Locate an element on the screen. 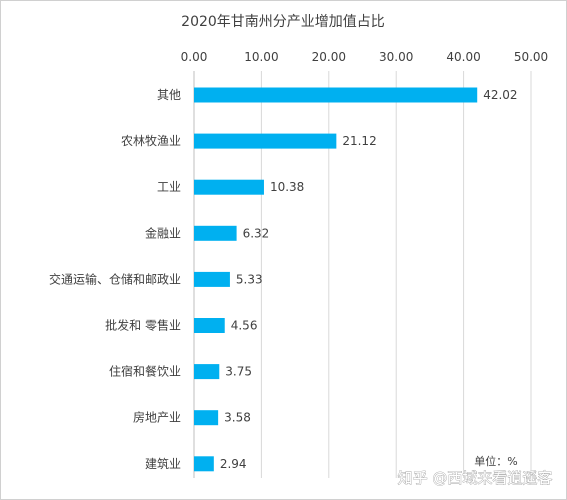  category-label: 批发和 零售业 is located at coordinates (143, 325).